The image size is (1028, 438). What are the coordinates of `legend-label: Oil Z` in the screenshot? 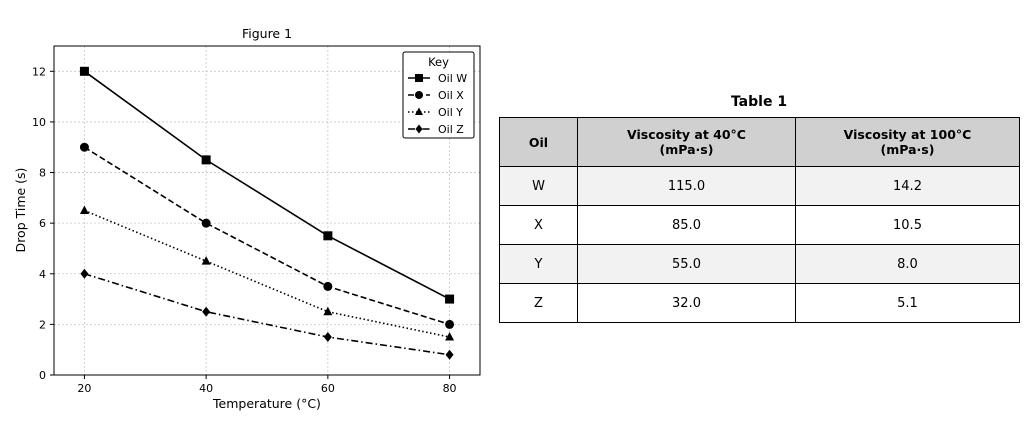 It's located at (451, 129).